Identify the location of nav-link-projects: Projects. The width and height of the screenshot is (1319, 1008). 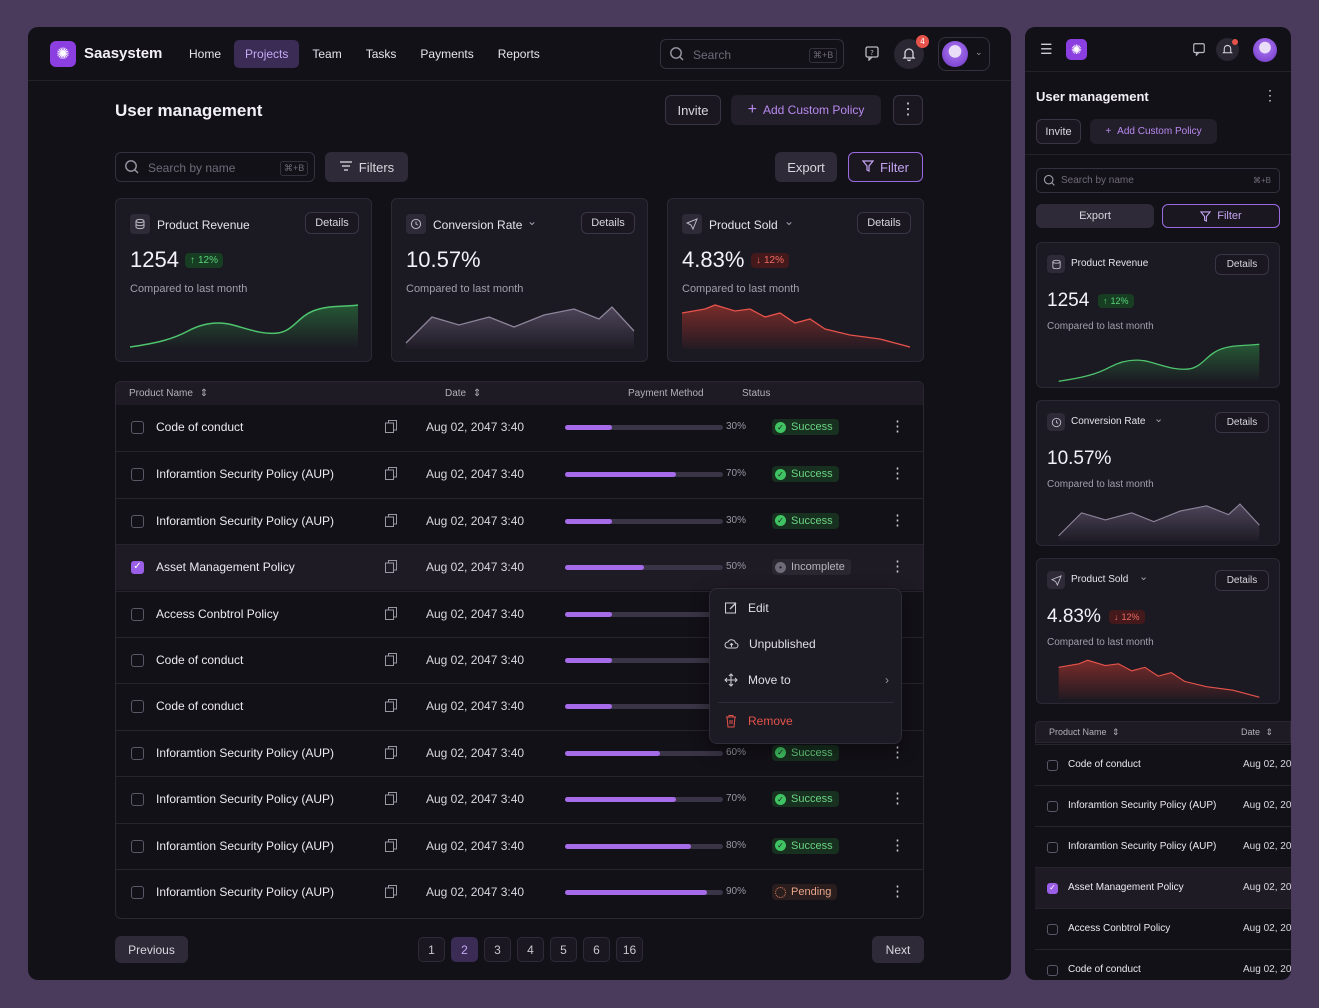
(267, 54).